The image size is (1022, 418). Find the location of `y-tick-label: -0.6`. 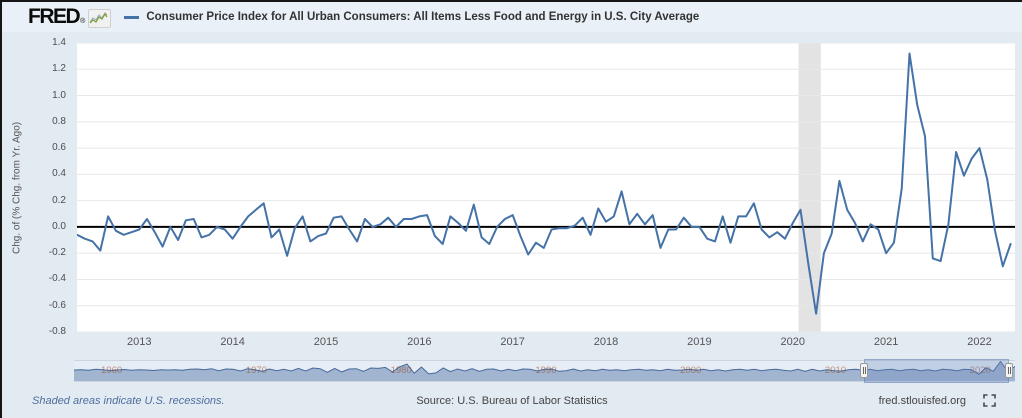

y-tick-label: -0.6 is located at coordinates (57, 305).